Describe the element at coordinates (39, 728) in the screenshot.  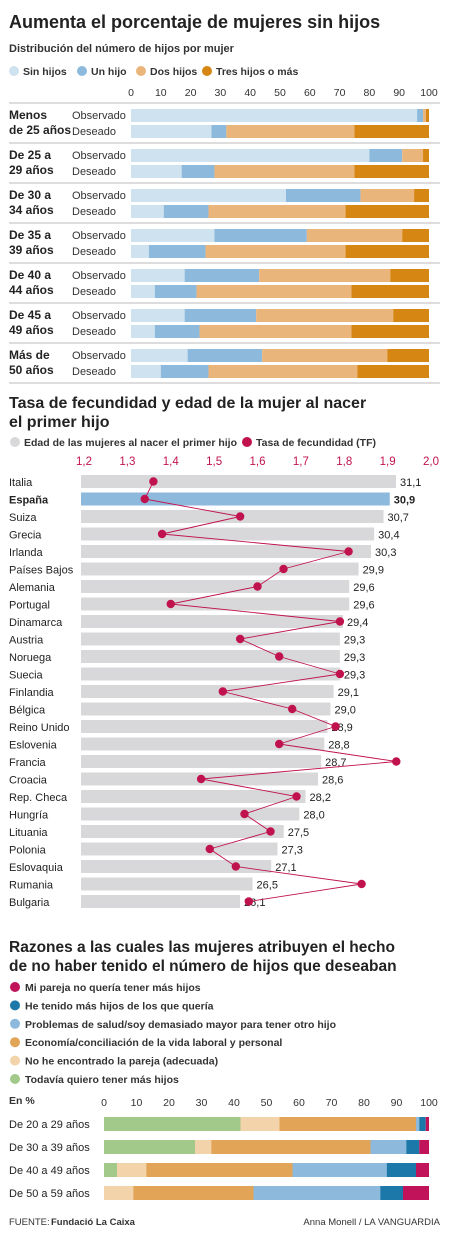
I see `chart2-country-label: Reino Unido` at that location.